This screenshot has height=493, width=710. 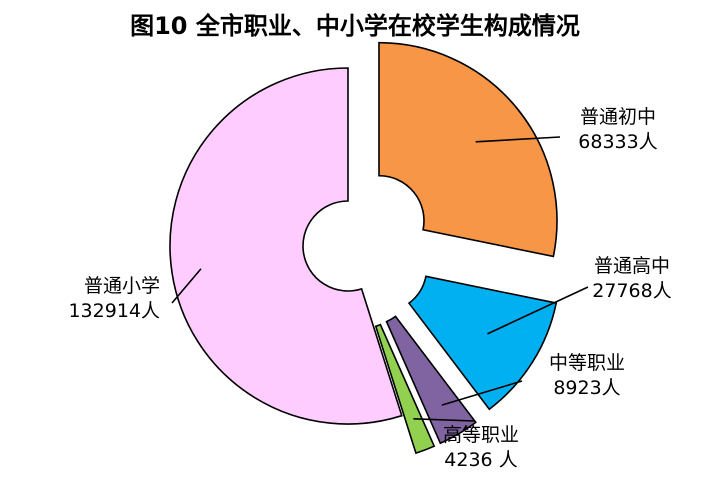 What do you see at coordinates (481, 460) in the screenshot?
I see `slice-value: 4236 人` at bounding box center [481, 460].